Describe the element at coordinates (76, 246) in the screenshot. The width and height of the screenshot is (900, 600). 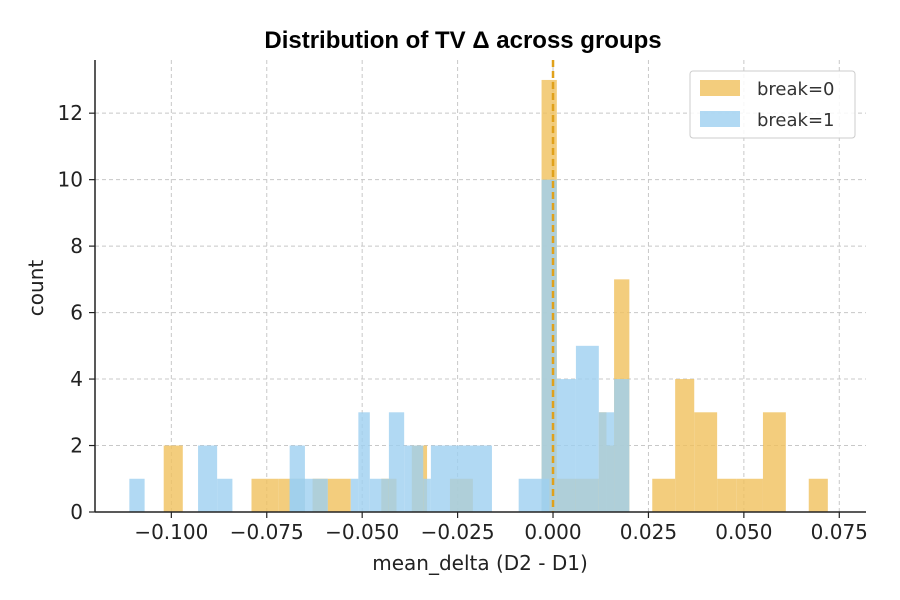
I see `y-tick-label: 8` at that location.